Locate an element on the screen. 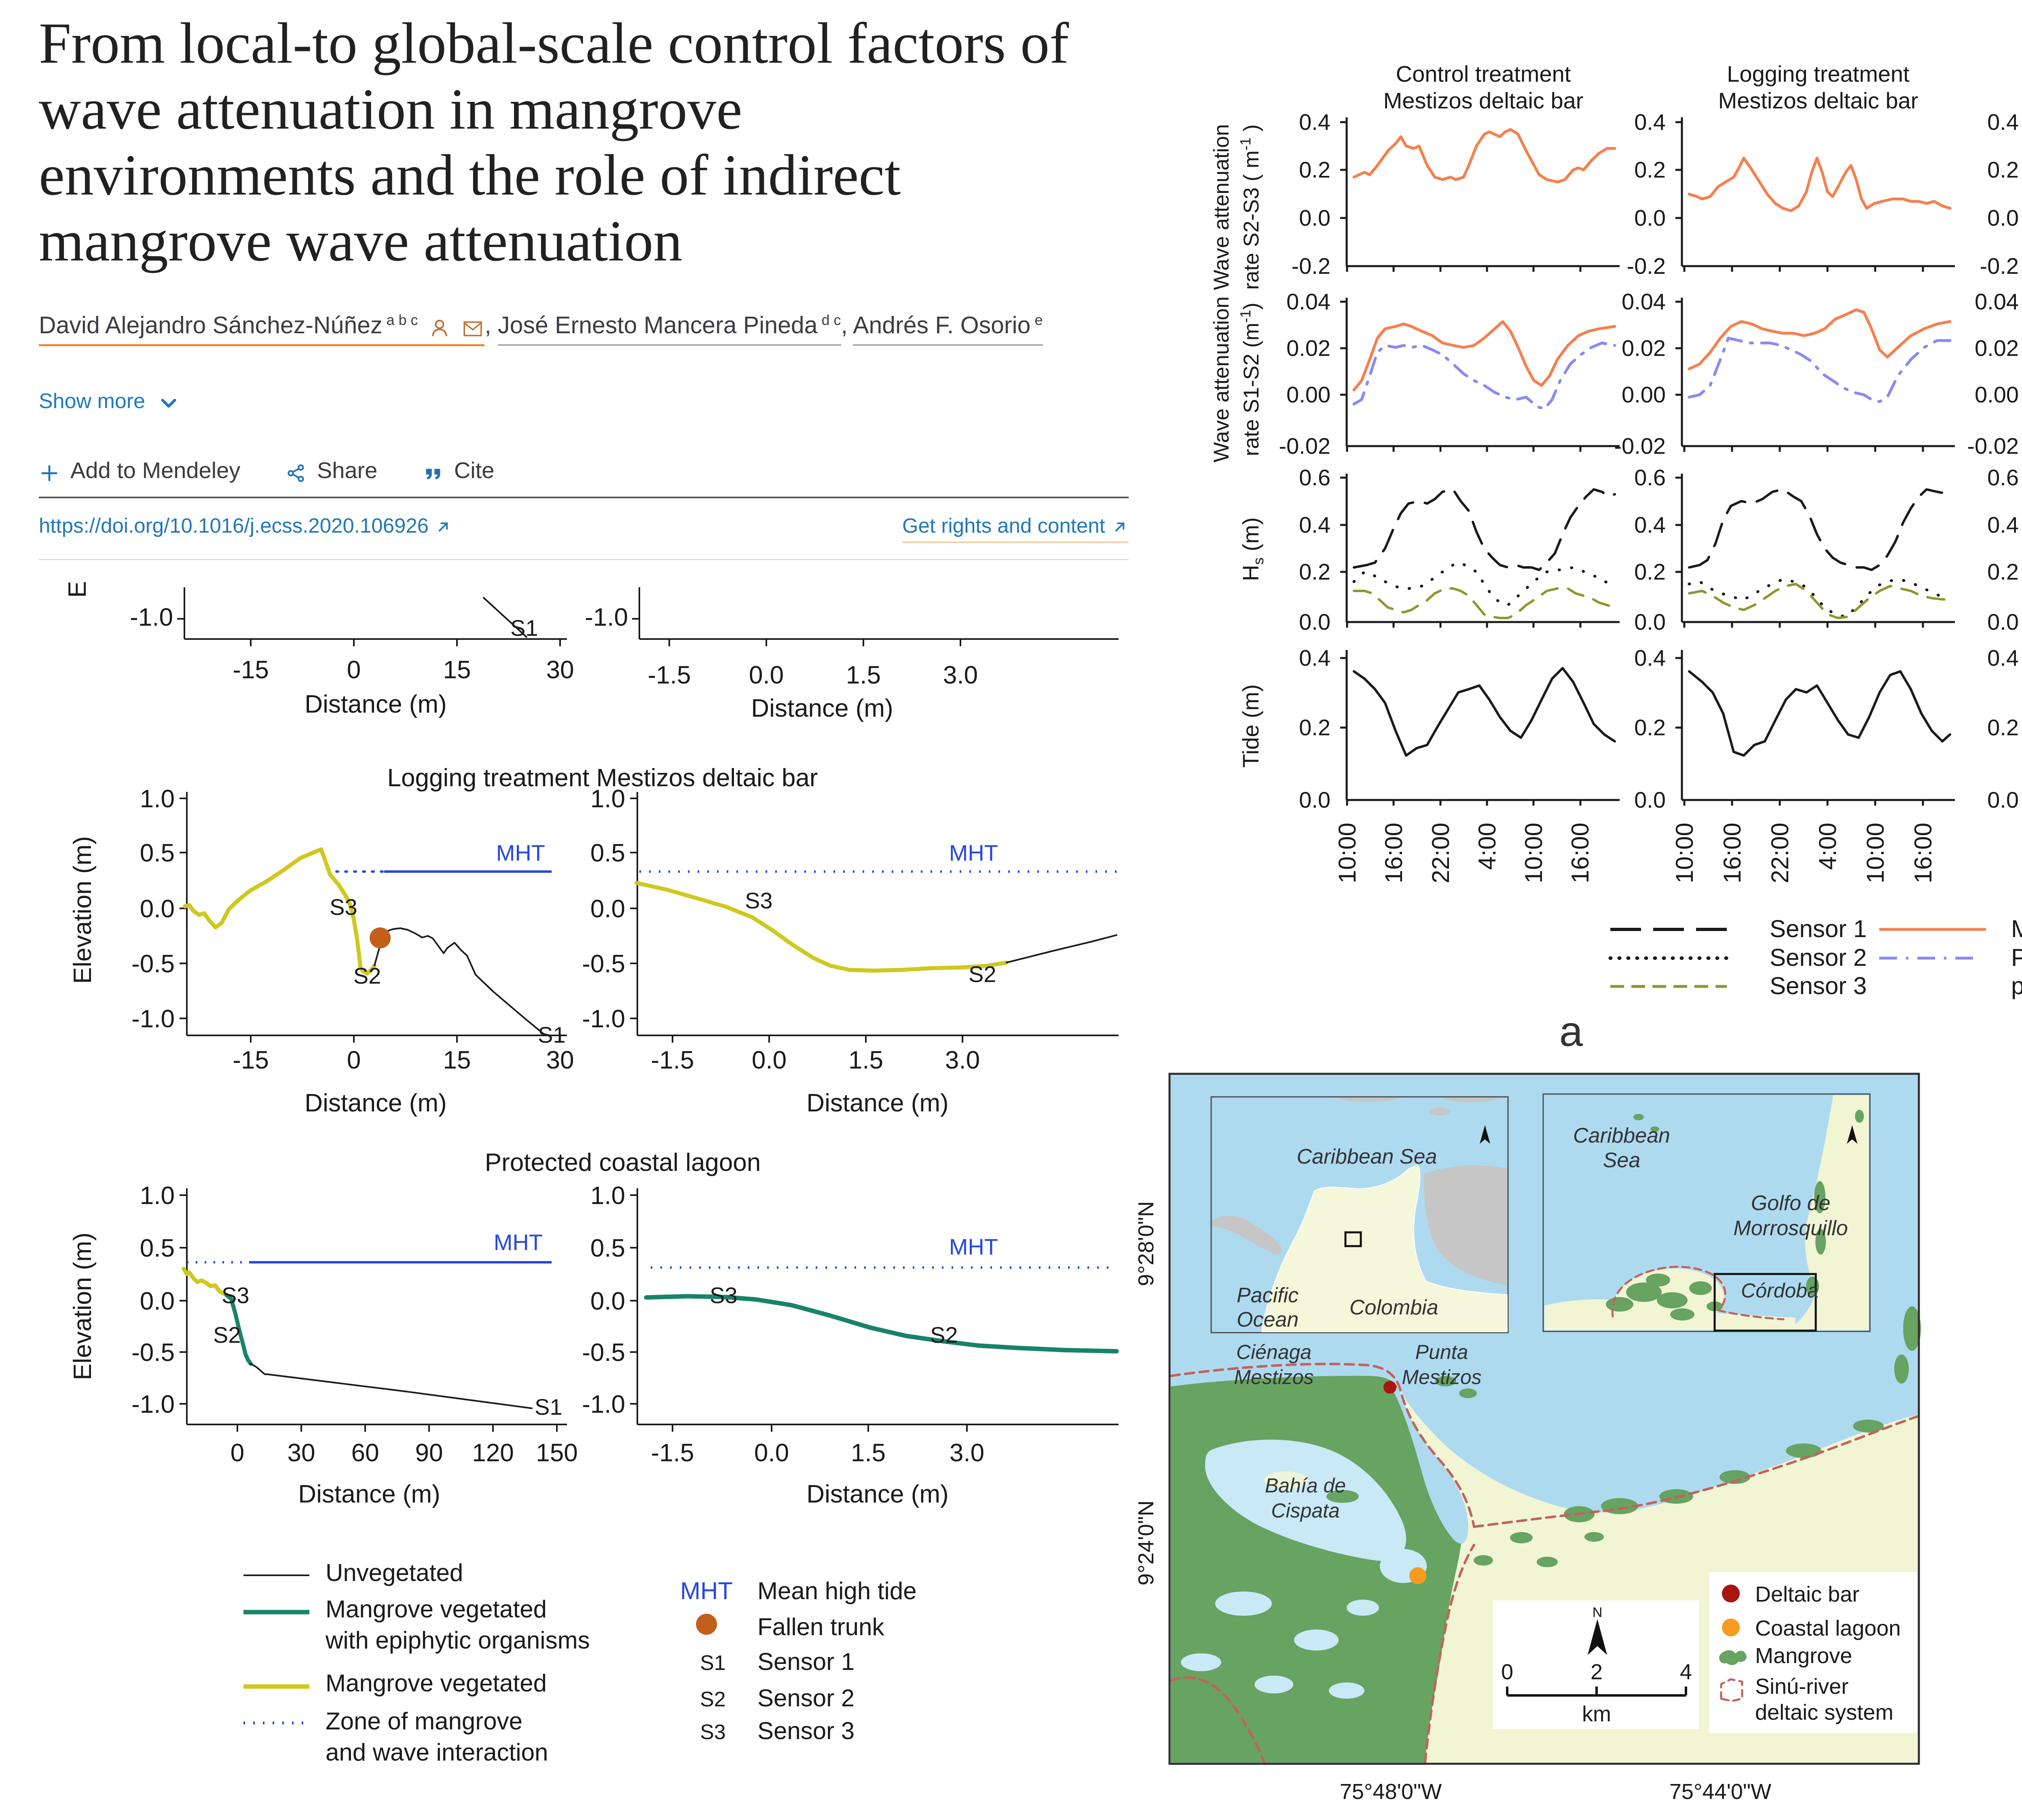  svg-text: 10:00 is located at coordinates (1533, 853).